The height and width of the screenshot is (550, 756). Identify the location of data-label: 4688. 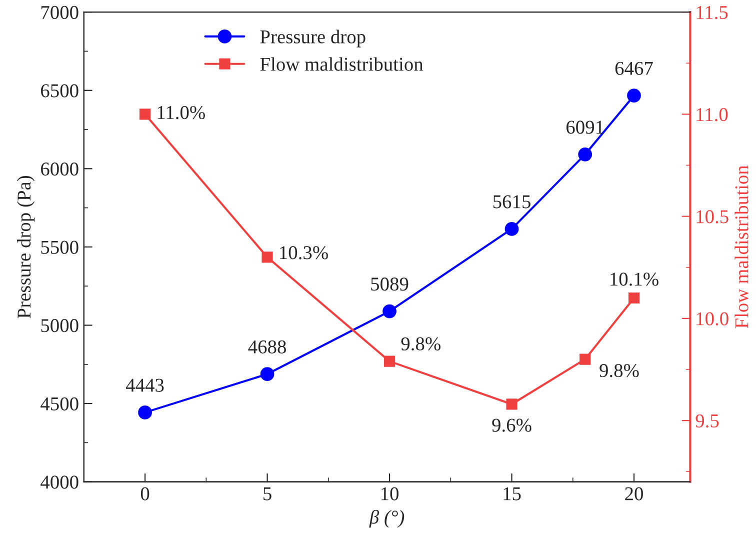
(267, 347).